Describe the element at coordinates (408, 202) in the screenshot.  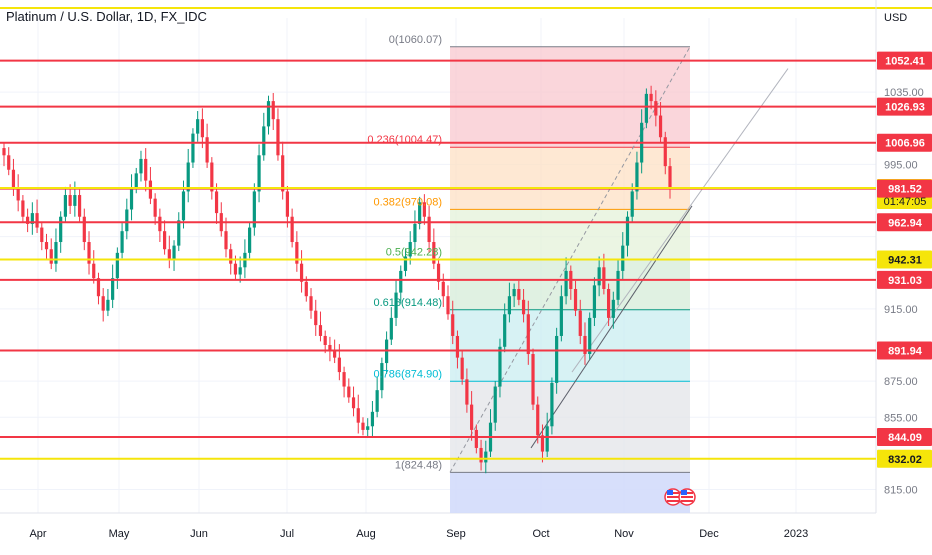
I see `fib-label-0.382: 0.382(970.08)` at that location.